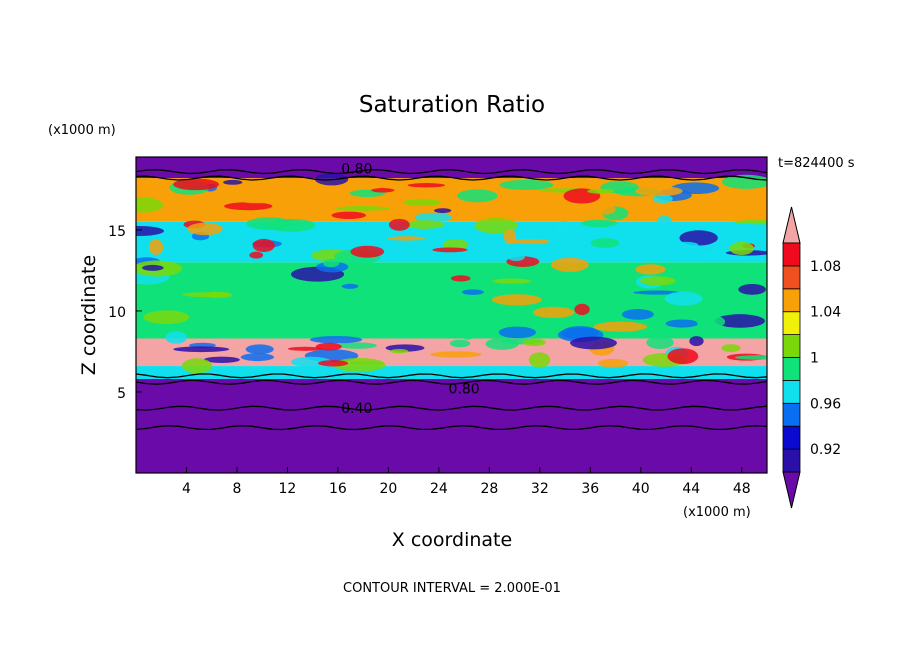  I want to click on x-axis-label: X coordinate, so click(452, 540).